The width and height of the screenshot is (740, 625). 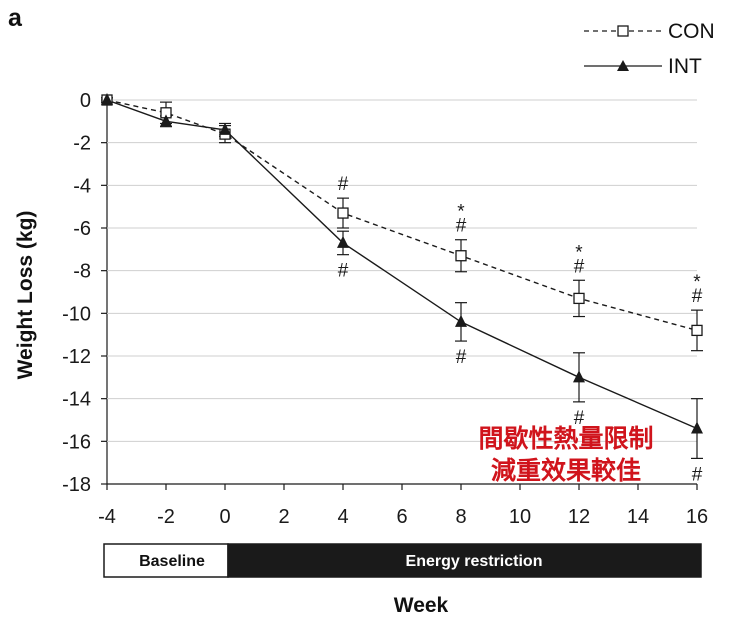 What do you see at coordinates (474, 561) in the screenshot?
I see `energy-restriction-label: Energy restriction` at bounding box center [474, 561].